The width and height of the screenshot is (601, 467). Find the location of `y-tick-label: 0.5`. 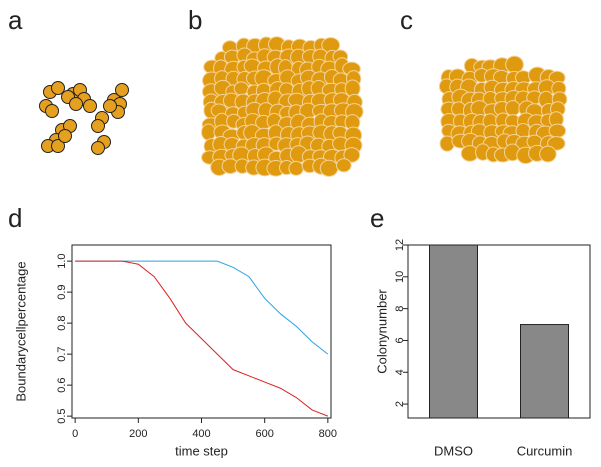

y-tick-label: 0.5 is located at coordinates (62, 415).